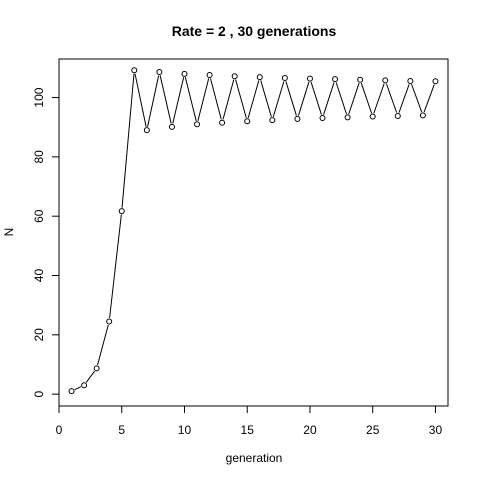  What do you see at coordinates (9, 232) in the screenshot?
I see `y-axis-label: N` at bounding box center [9, 232].